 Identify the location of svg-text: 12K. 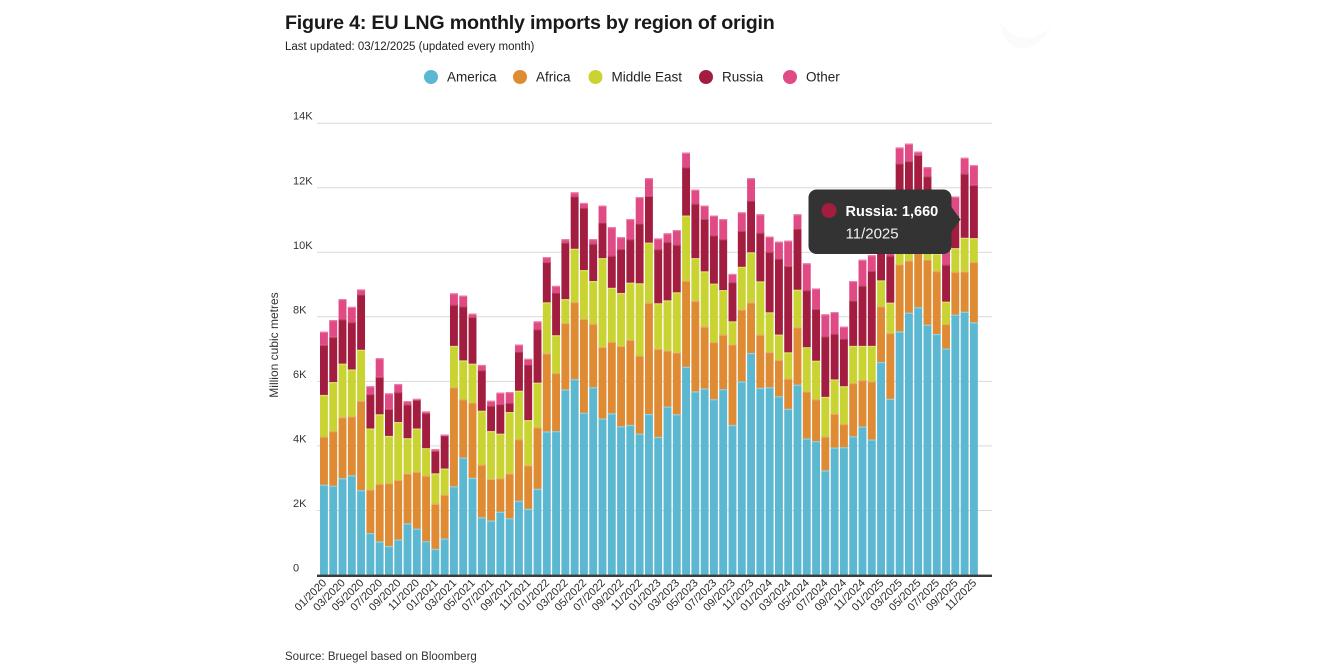
(303, 181).